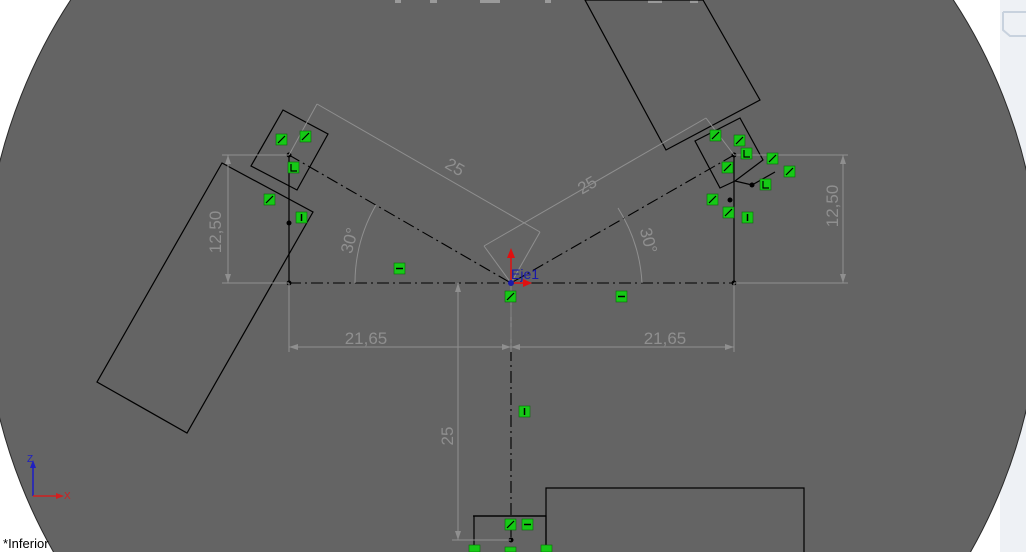 This screenshot has width=1026, height=552. What do you see at coordinates (630, 245) in the screenshot?
I see `right-angle-arc` at bounding box center [630, 245].